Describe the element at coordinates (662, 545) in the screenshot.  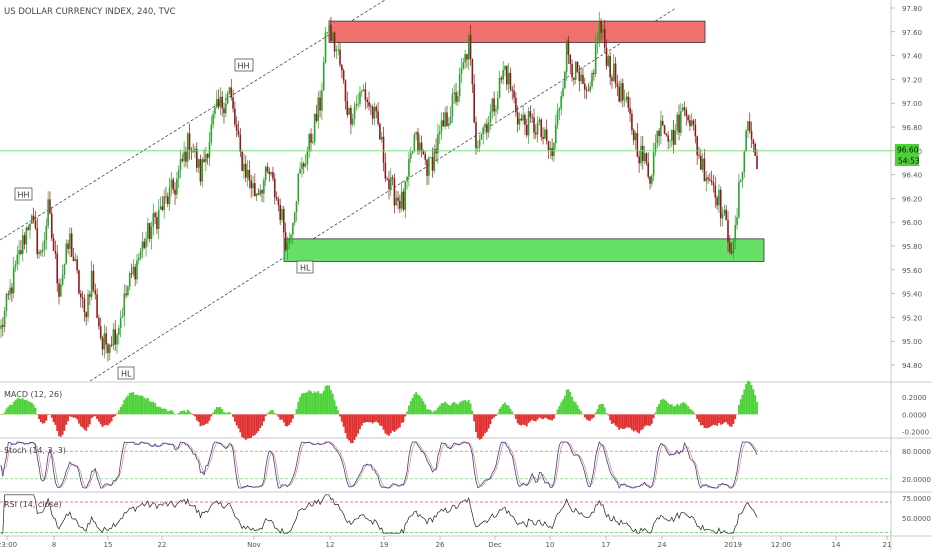
I see `time-tick-label: 24` at that location.